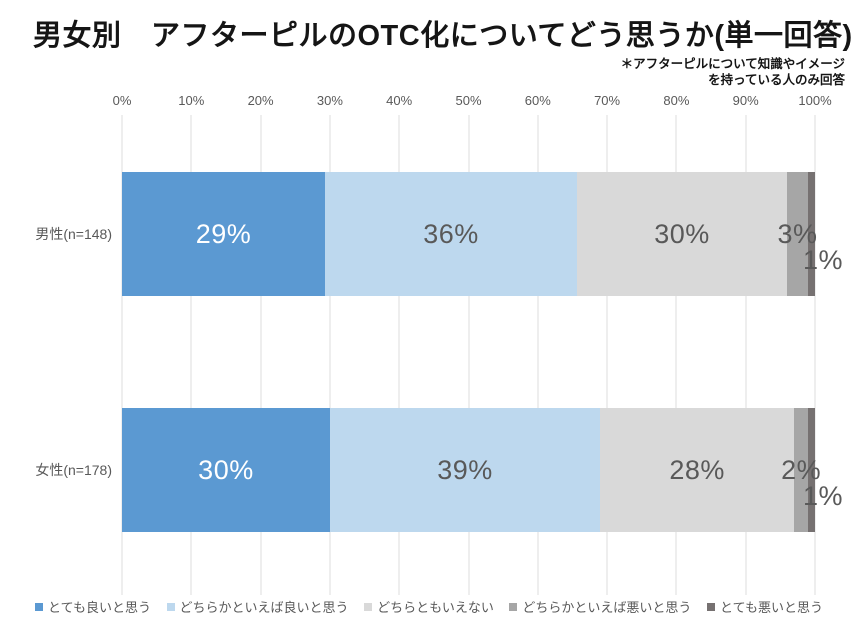  What do you see at coordinates (260, 100) in the screenshot?
I see `x-axis-tick: 20%` at bounding box center [260, 100].